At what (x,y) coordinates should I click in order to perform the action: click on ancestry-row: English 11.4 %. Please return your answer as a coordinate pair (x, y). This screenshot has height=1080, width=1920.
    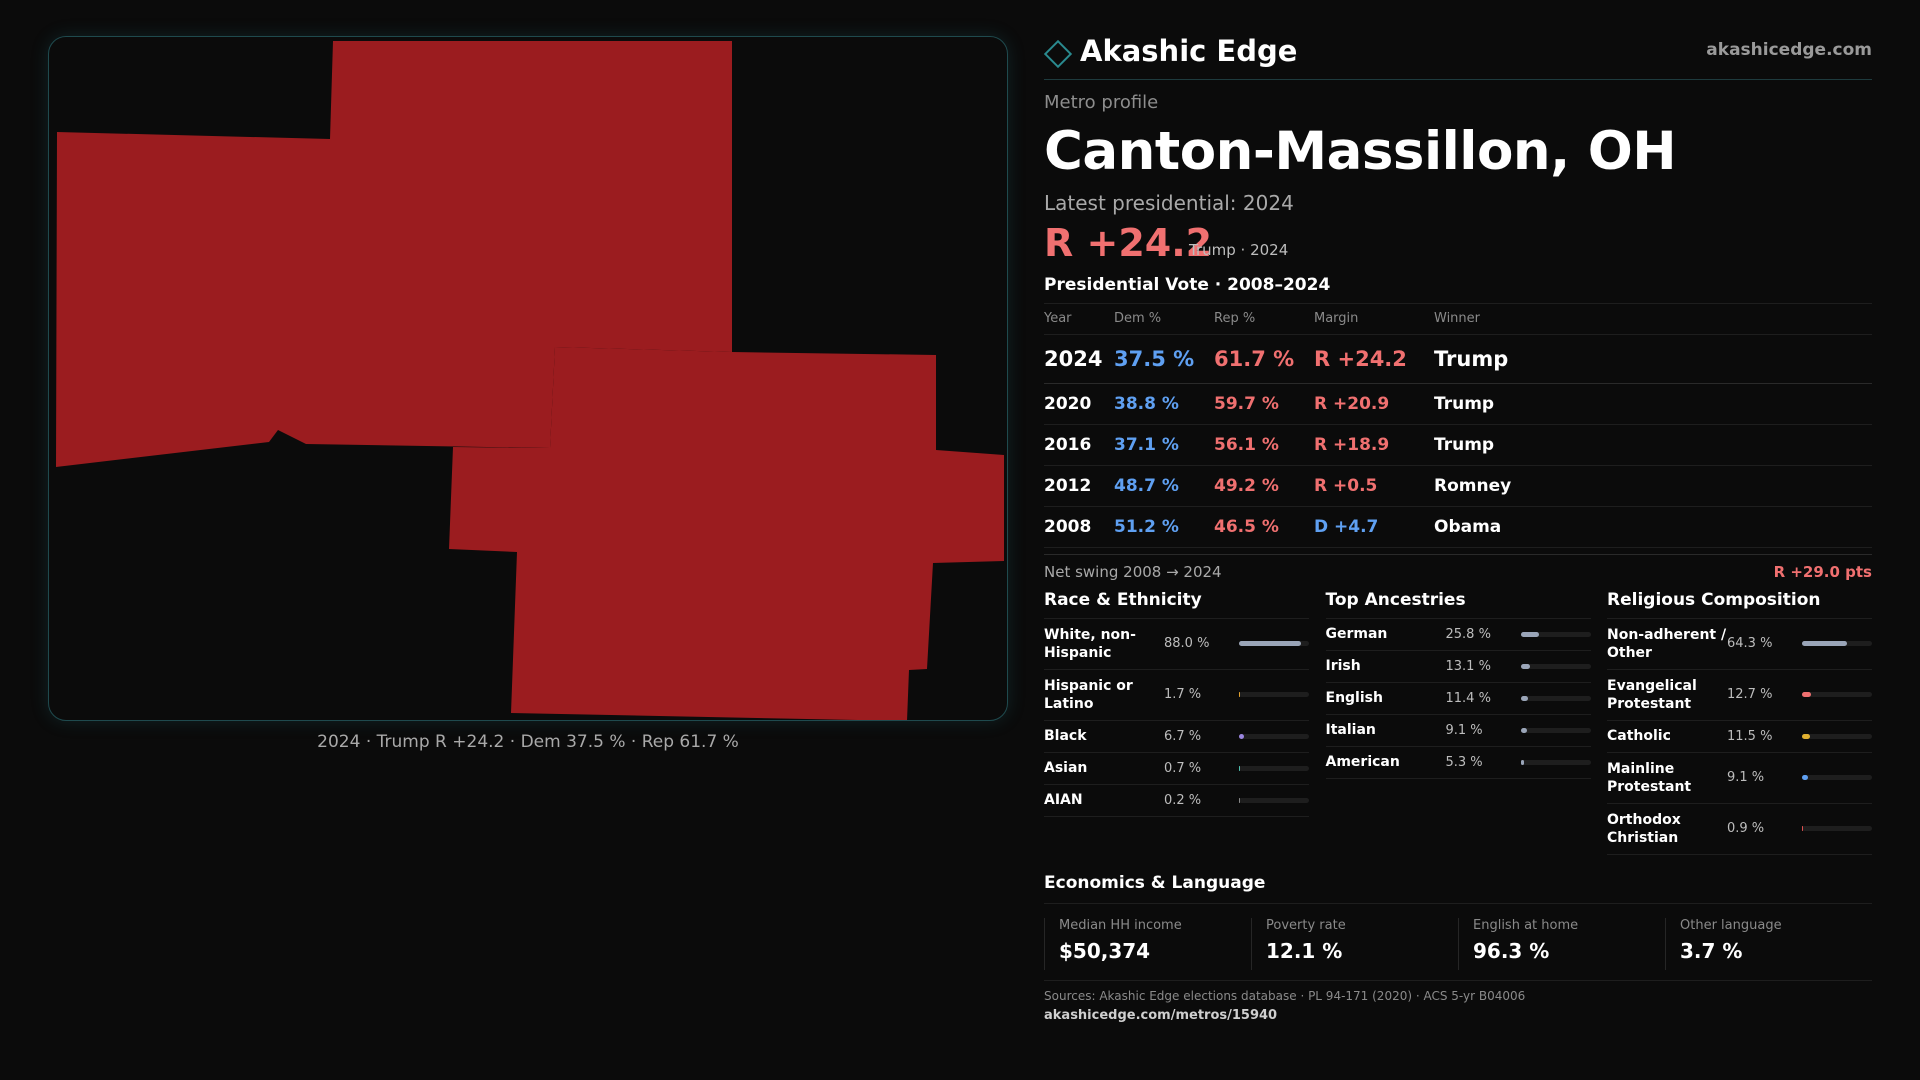
    Looking at the image, I should click on (1458, 699).